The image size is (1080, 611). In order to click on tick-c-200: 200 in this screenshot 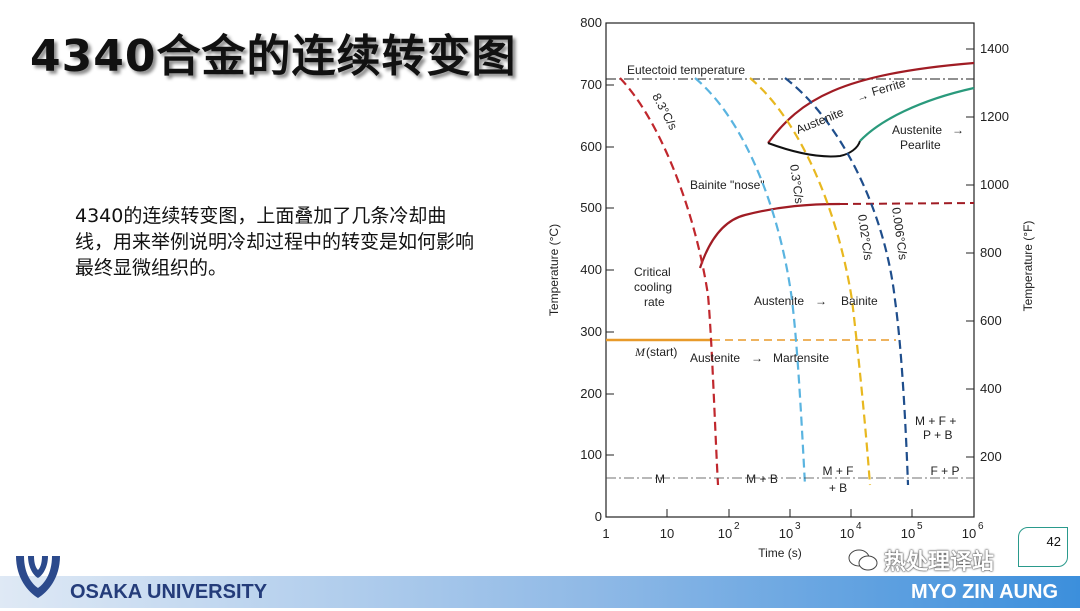, I will do `click(591, 393)`.